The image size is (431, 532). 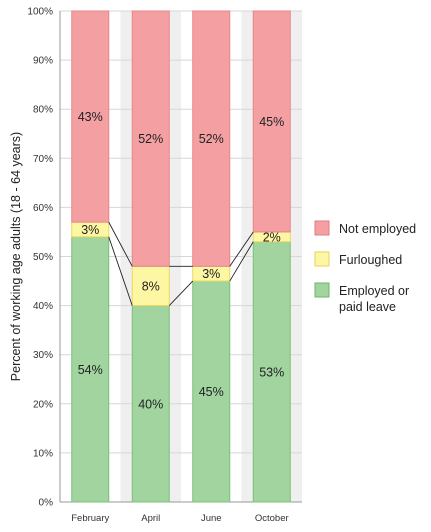 What do you see at coordinates (43, 355) in the screenshot?
I see `y-tick-label: 30%` at bounding box center [43, 355].